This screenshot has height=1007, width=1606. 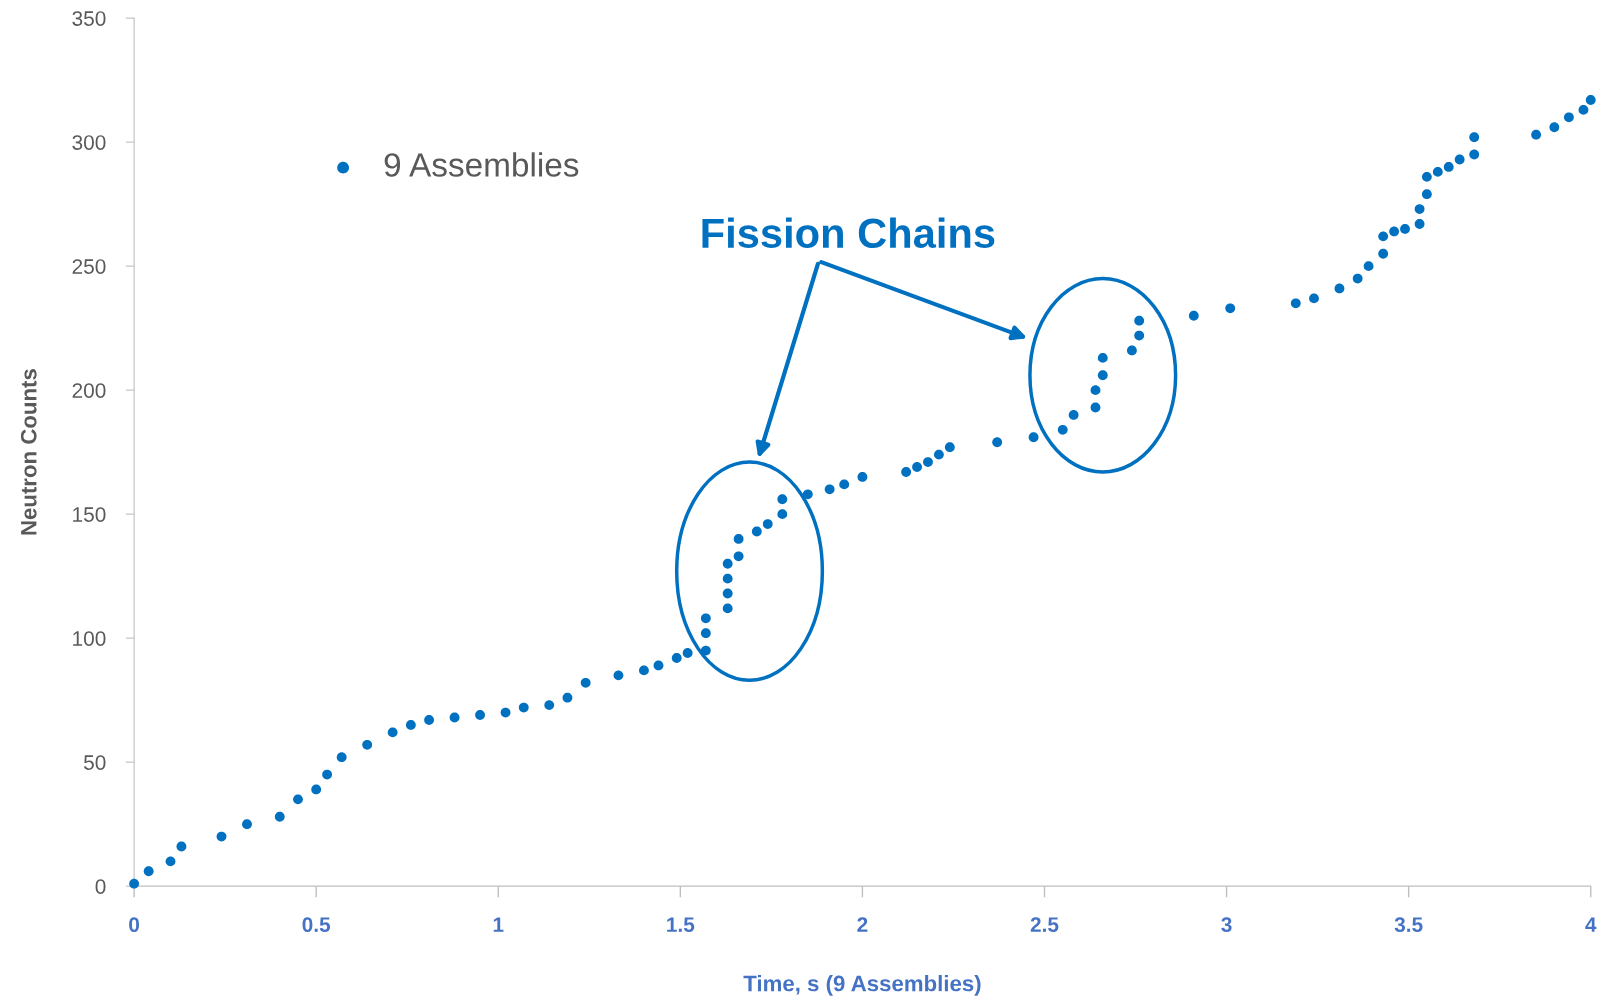 I want to click on y-tick-label: 200, so click(x=89, y=390).